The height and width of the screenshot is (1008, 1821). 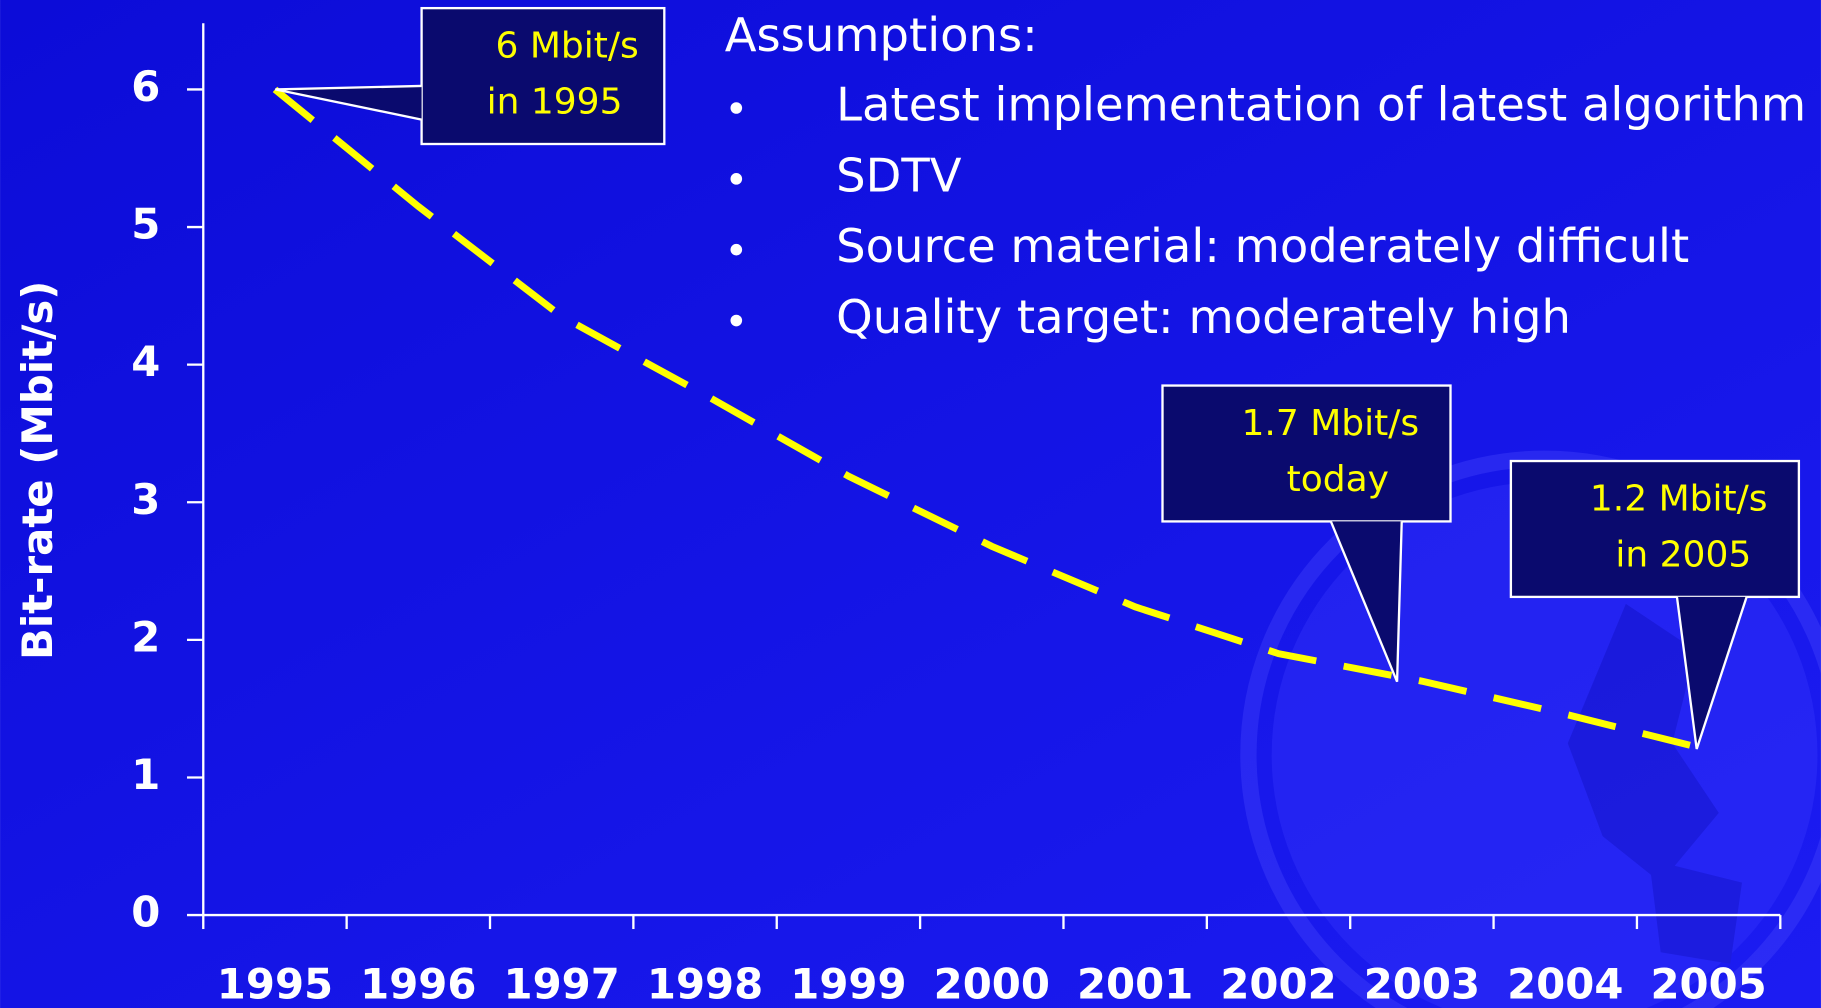 What do you see at coordinates (881, 35) in the screenshot?
I see `assumptions-heading: Assumptions:` at bounding box center [881, 35].